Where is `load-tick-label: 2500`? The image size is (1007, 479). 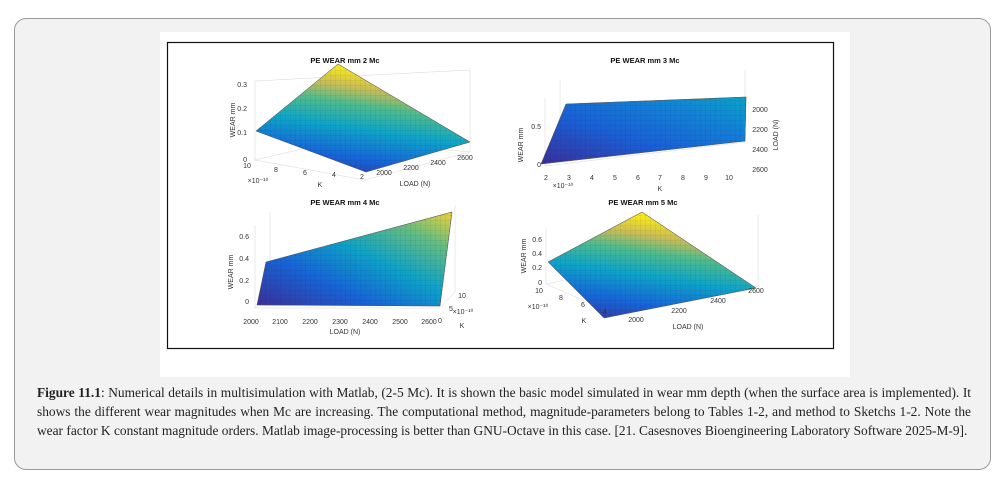 load-tick-label: 2500 is located at coordinates (400, 322).